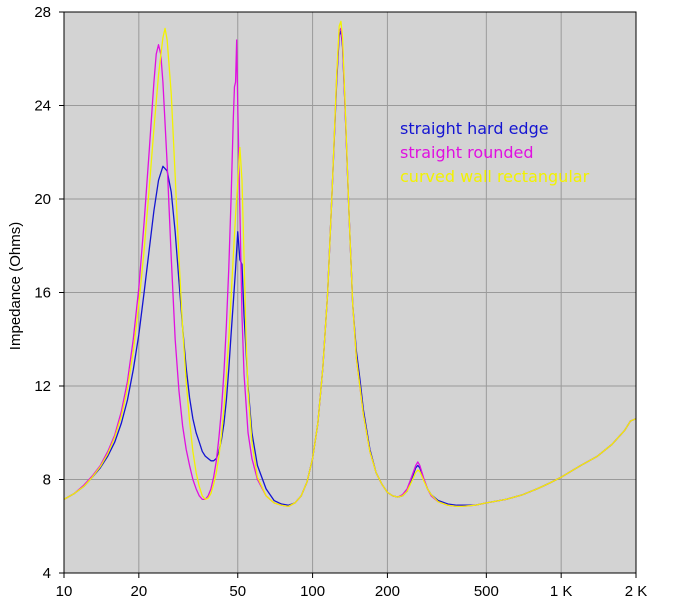 The height and width of the screenshot is (606, 681). What do you see at coordinates (237, 591) in the screenshot?
I see `x-tick-label: 50` at bounding box center [237, 591].